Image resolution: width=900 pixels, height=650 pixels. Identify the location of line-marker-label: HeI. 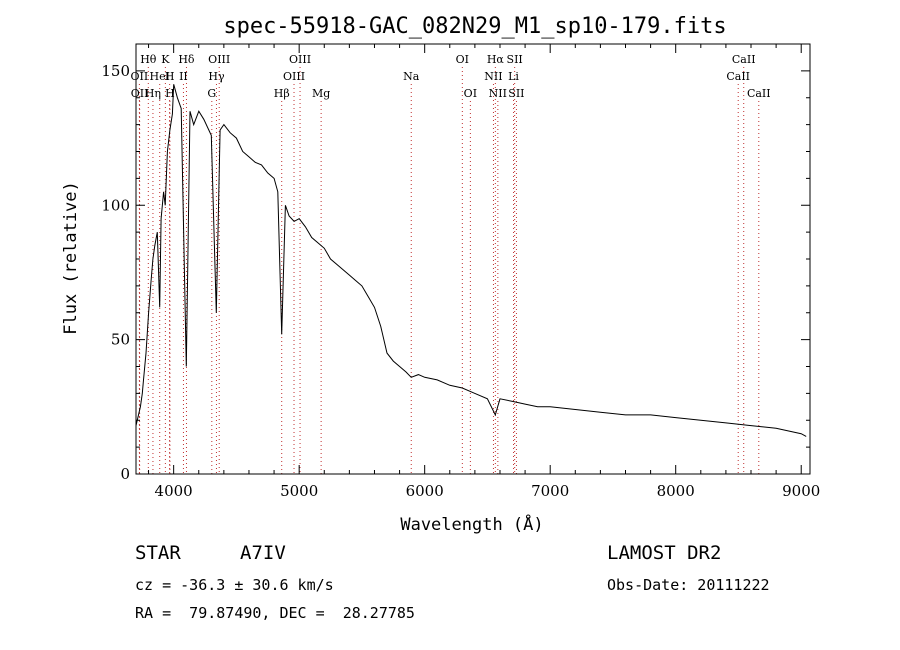
(159, 76).